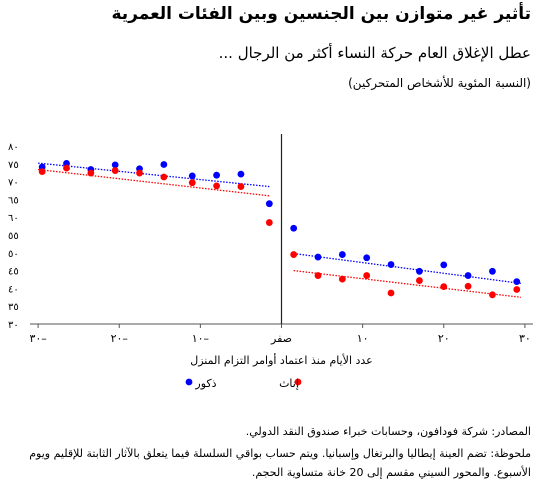 The height and width of the screenshot is (497, 541). What do you see at coordinates (281, 338) in the screenshot?
I see `x-tick-label: صفر` at bounding box center [281, 338].